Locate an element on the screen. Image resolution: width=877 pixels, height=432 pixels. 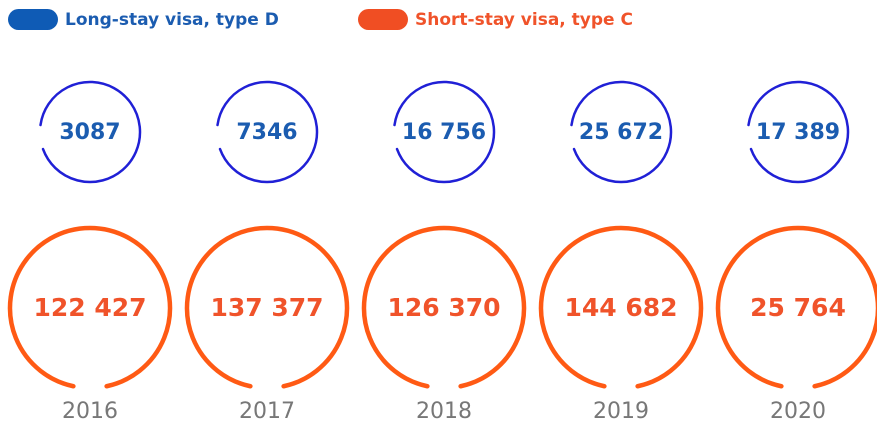
year-label: 2020 is located at coordinates (798, 411).